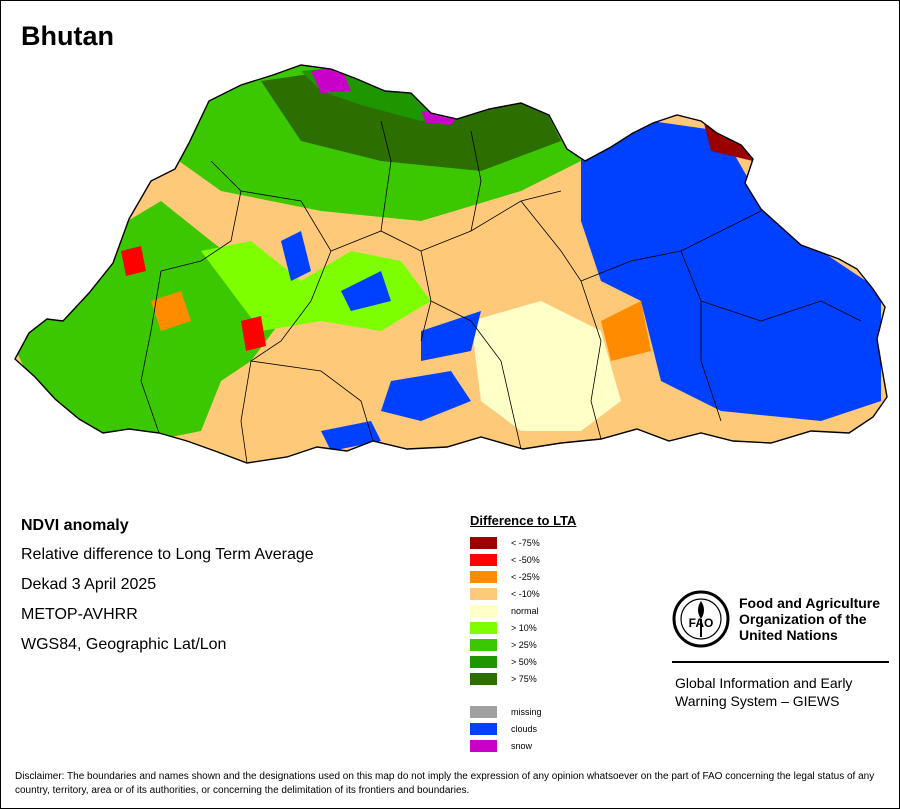 This screenshot has width=900, height=809. I want to click on legend-item: normal, so click(523, 610).